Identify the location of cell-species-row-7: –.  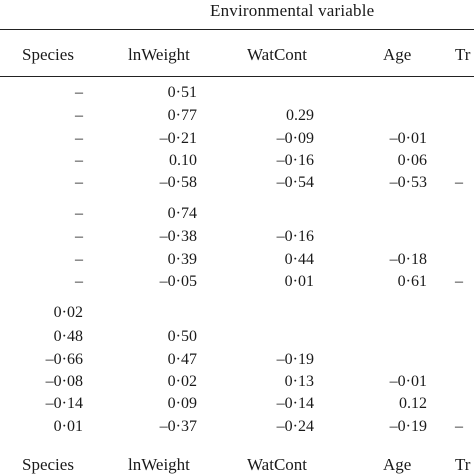
(79, 236).